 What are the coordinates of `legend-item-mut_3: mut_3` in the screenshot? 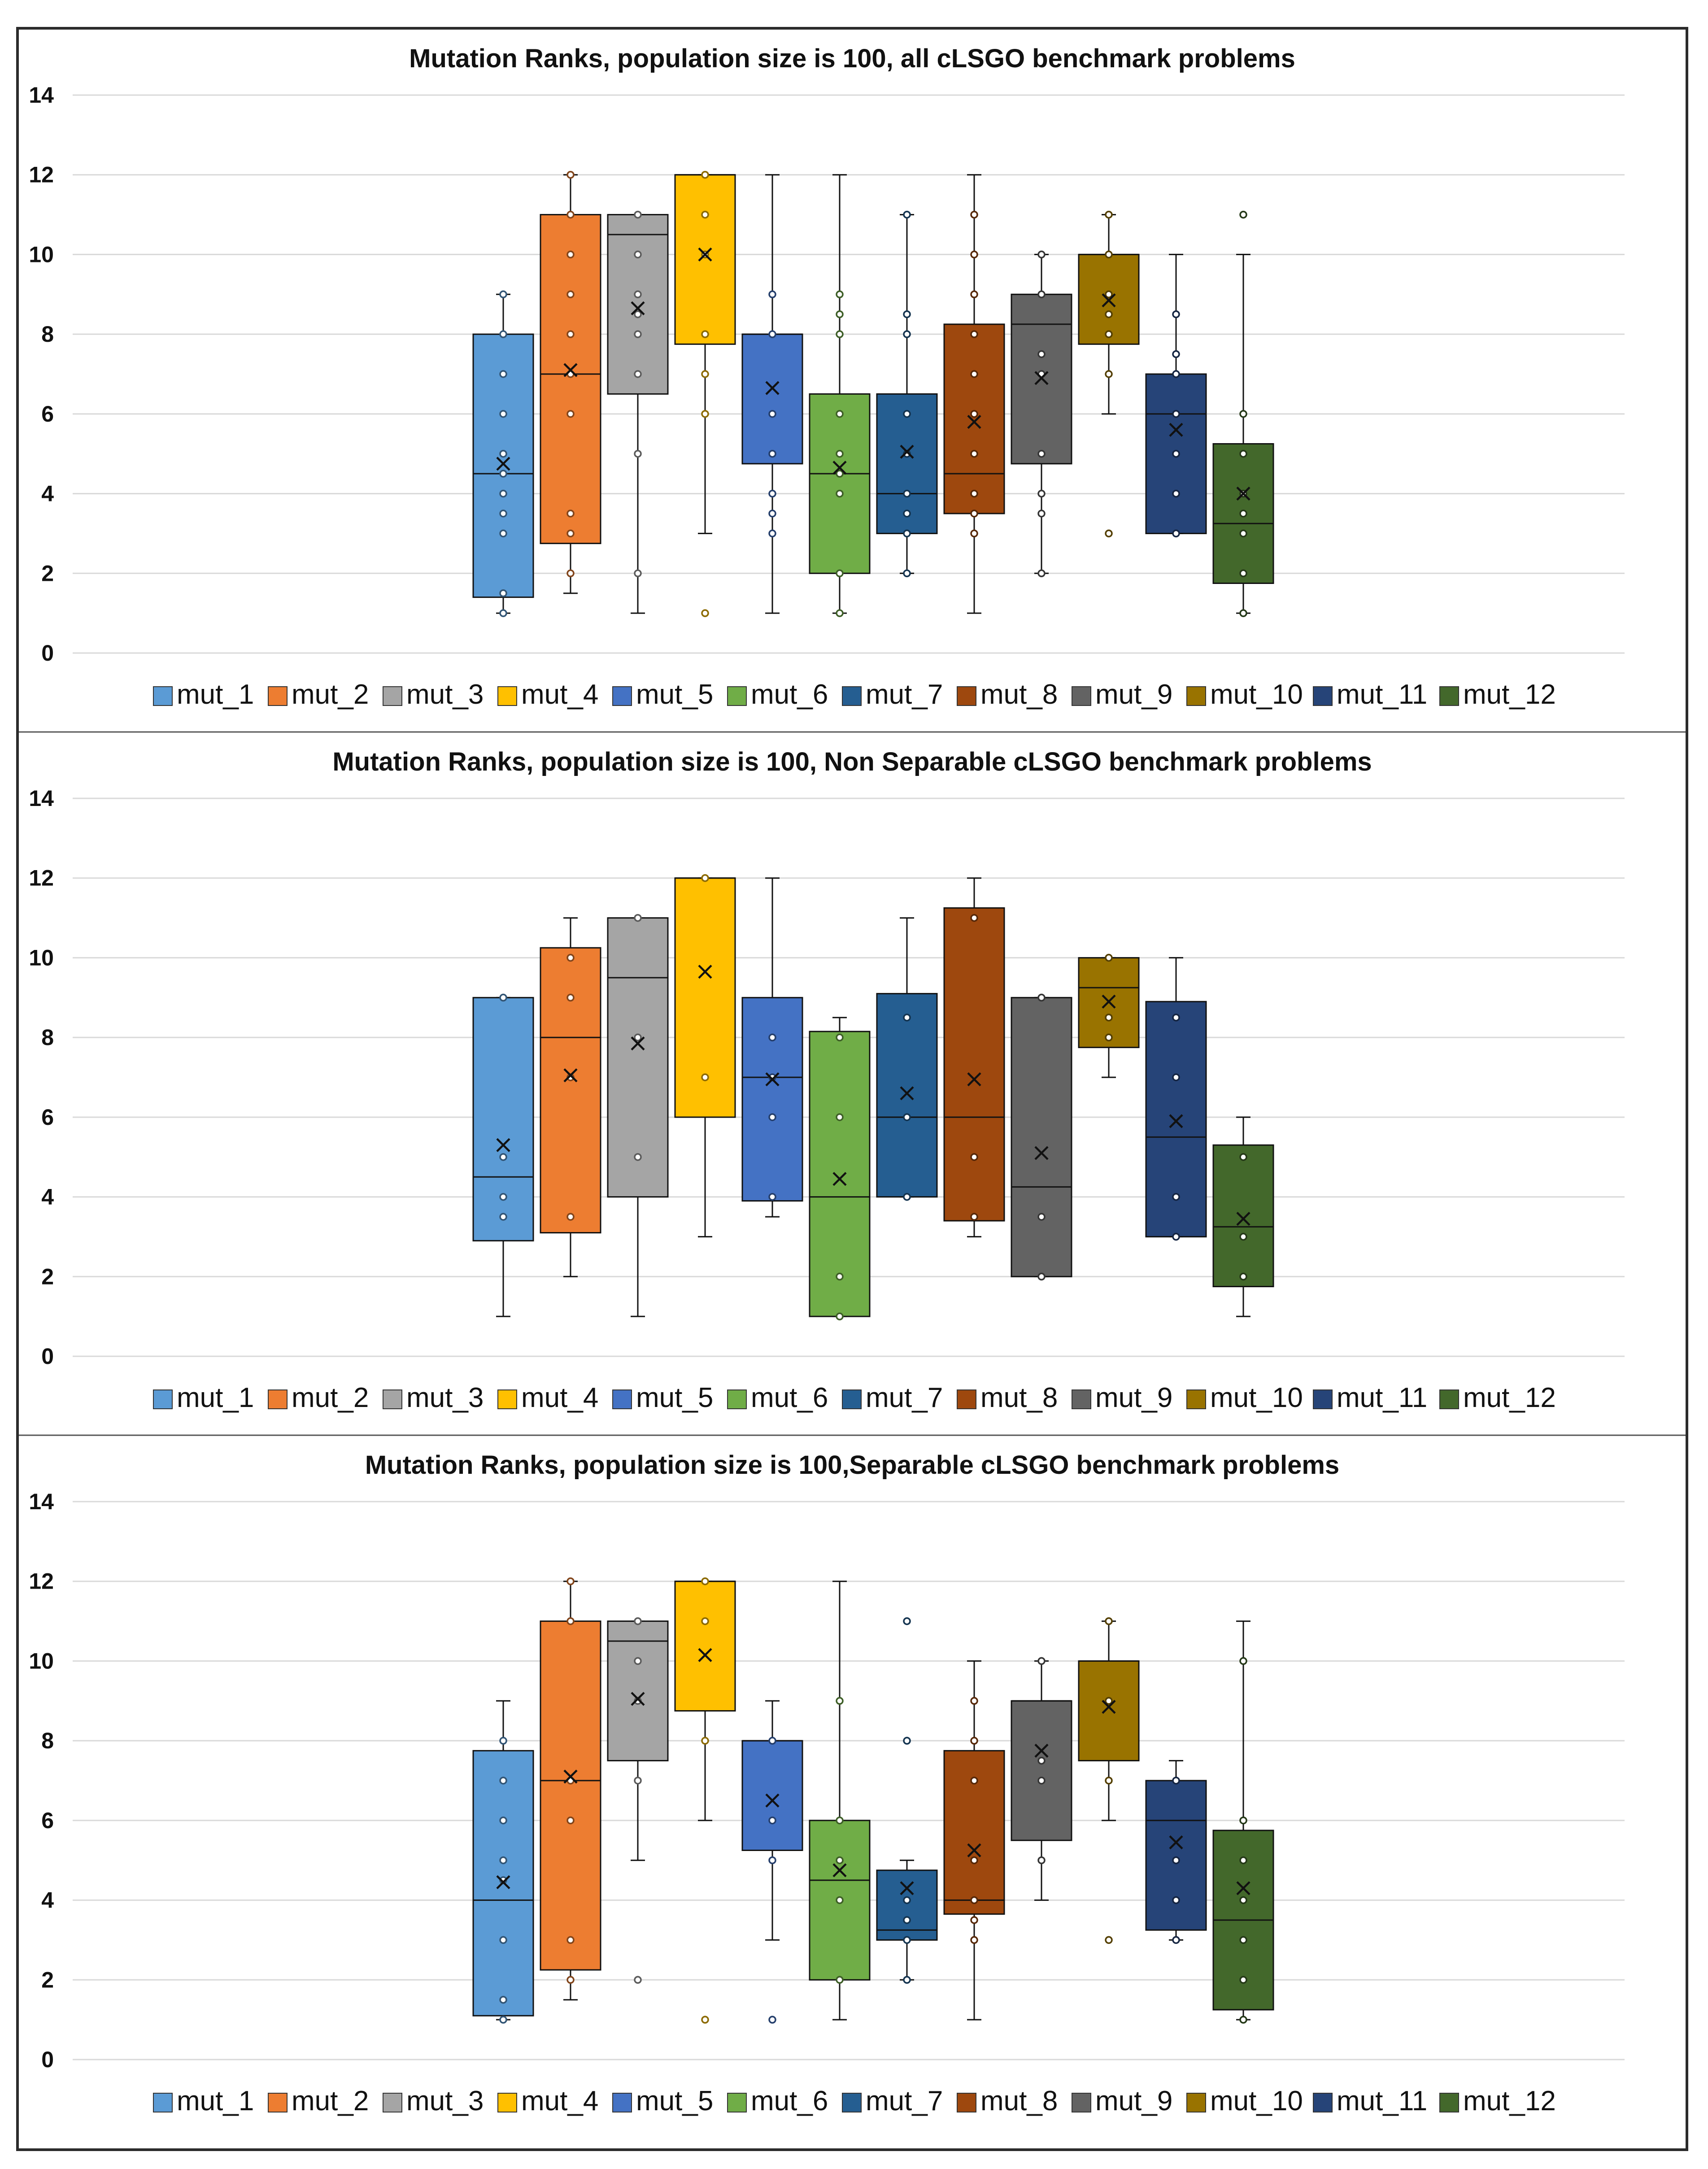 It's located at (433, 1397).